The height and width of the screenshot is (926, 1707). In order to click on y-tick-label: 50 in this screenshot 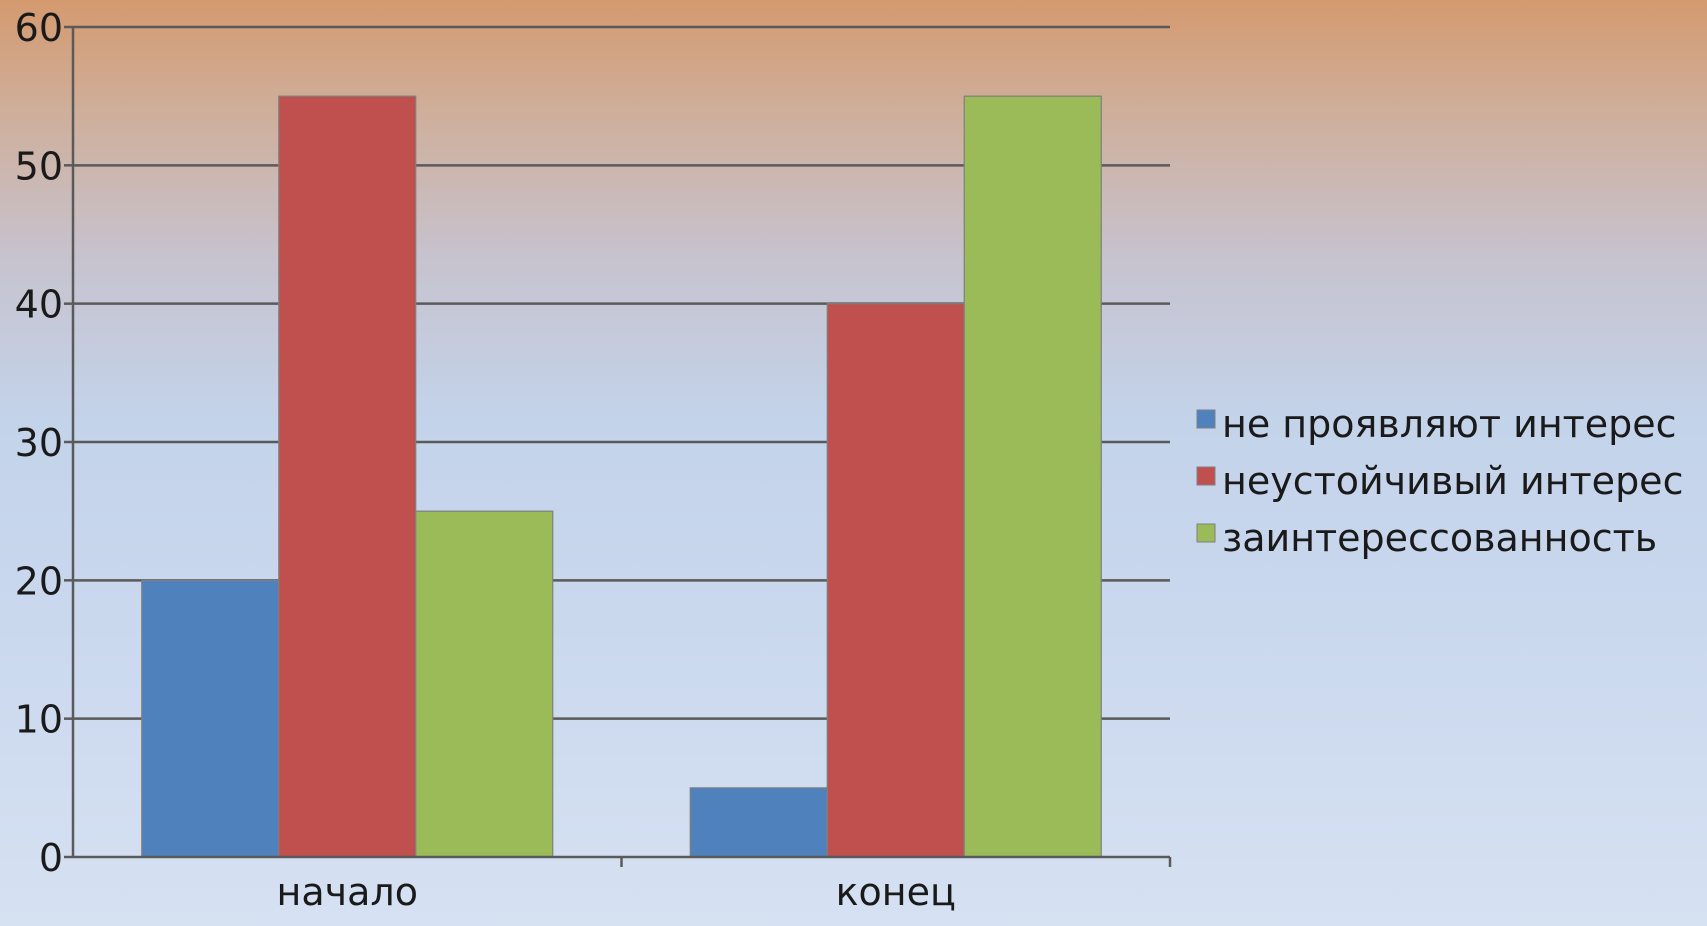, I will do `click(39, 166)`.